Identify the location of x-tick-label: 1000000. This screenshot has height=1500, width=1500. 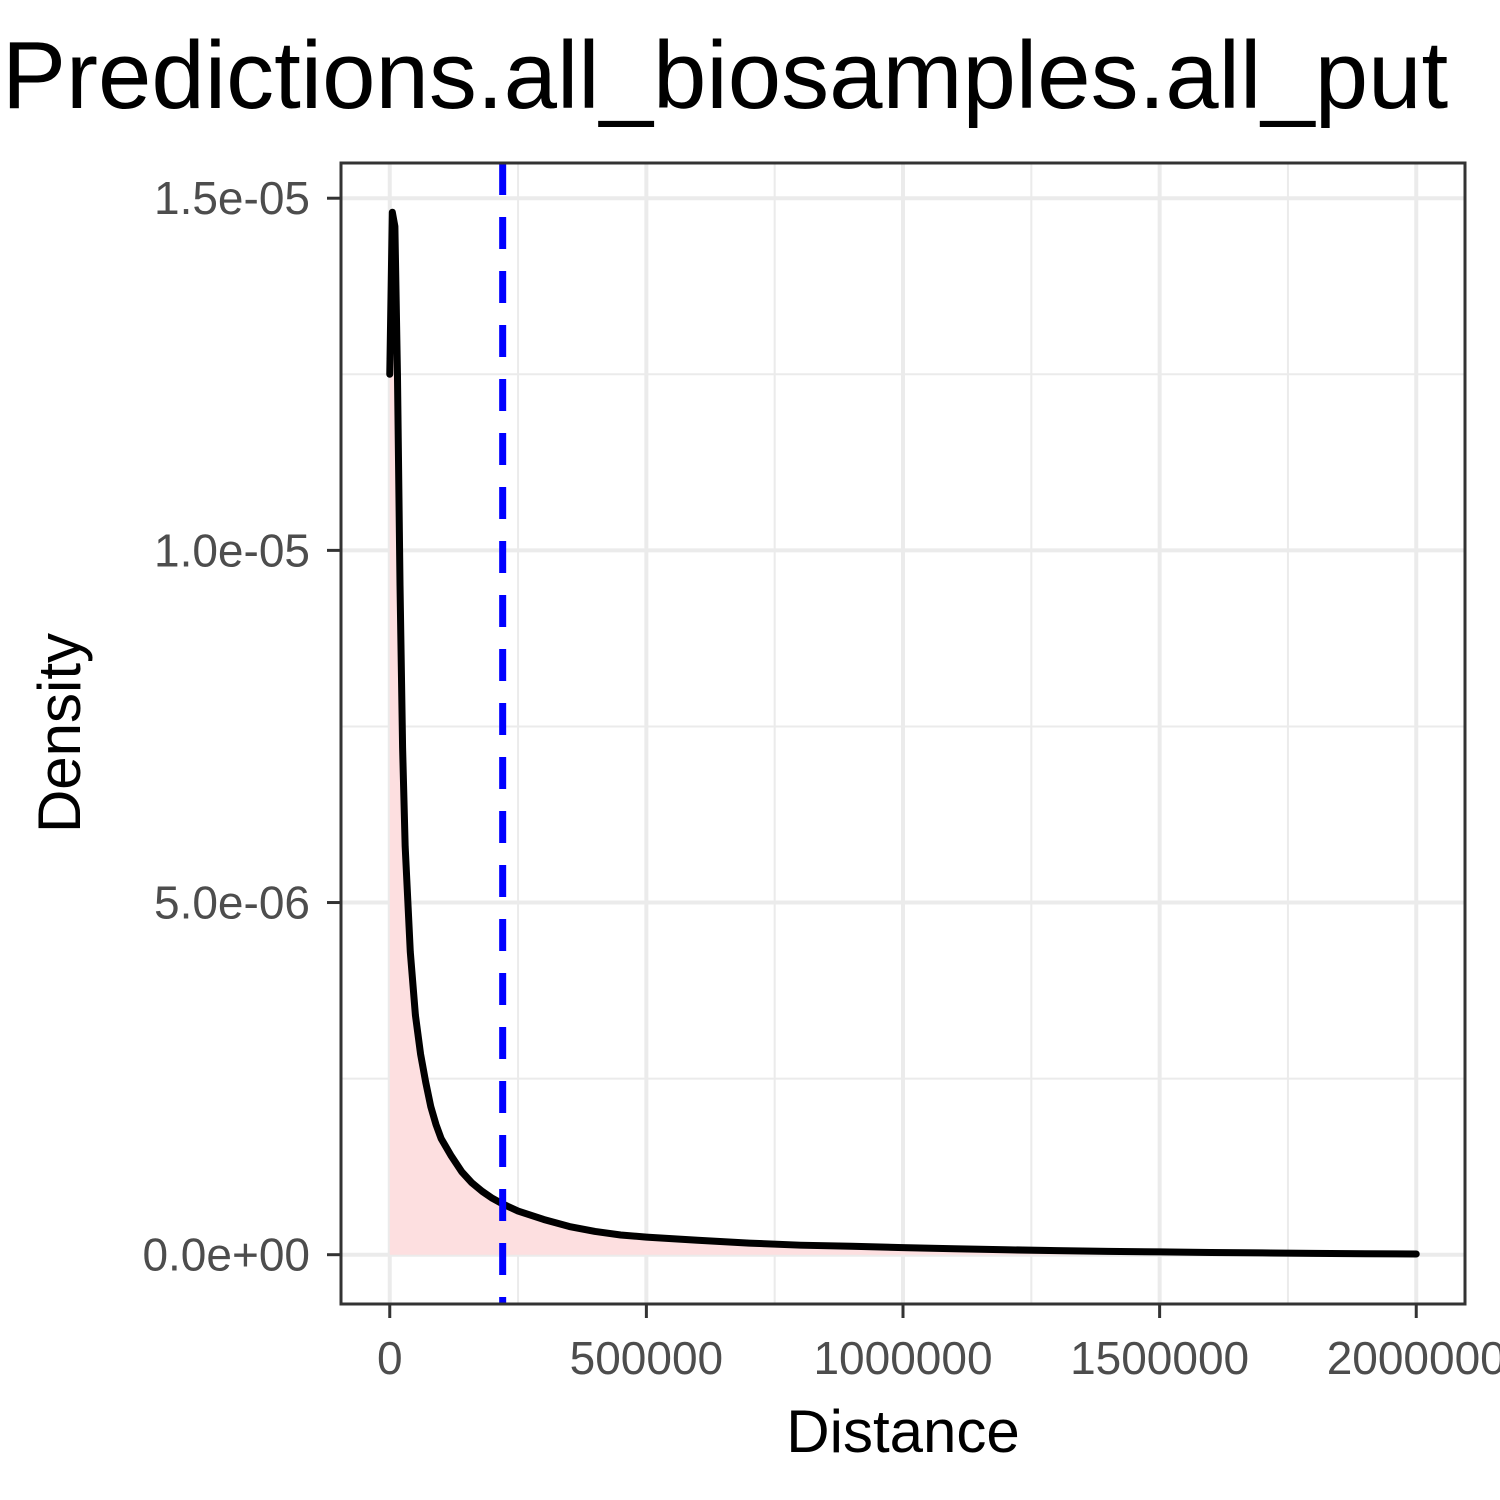
(902, 1358).